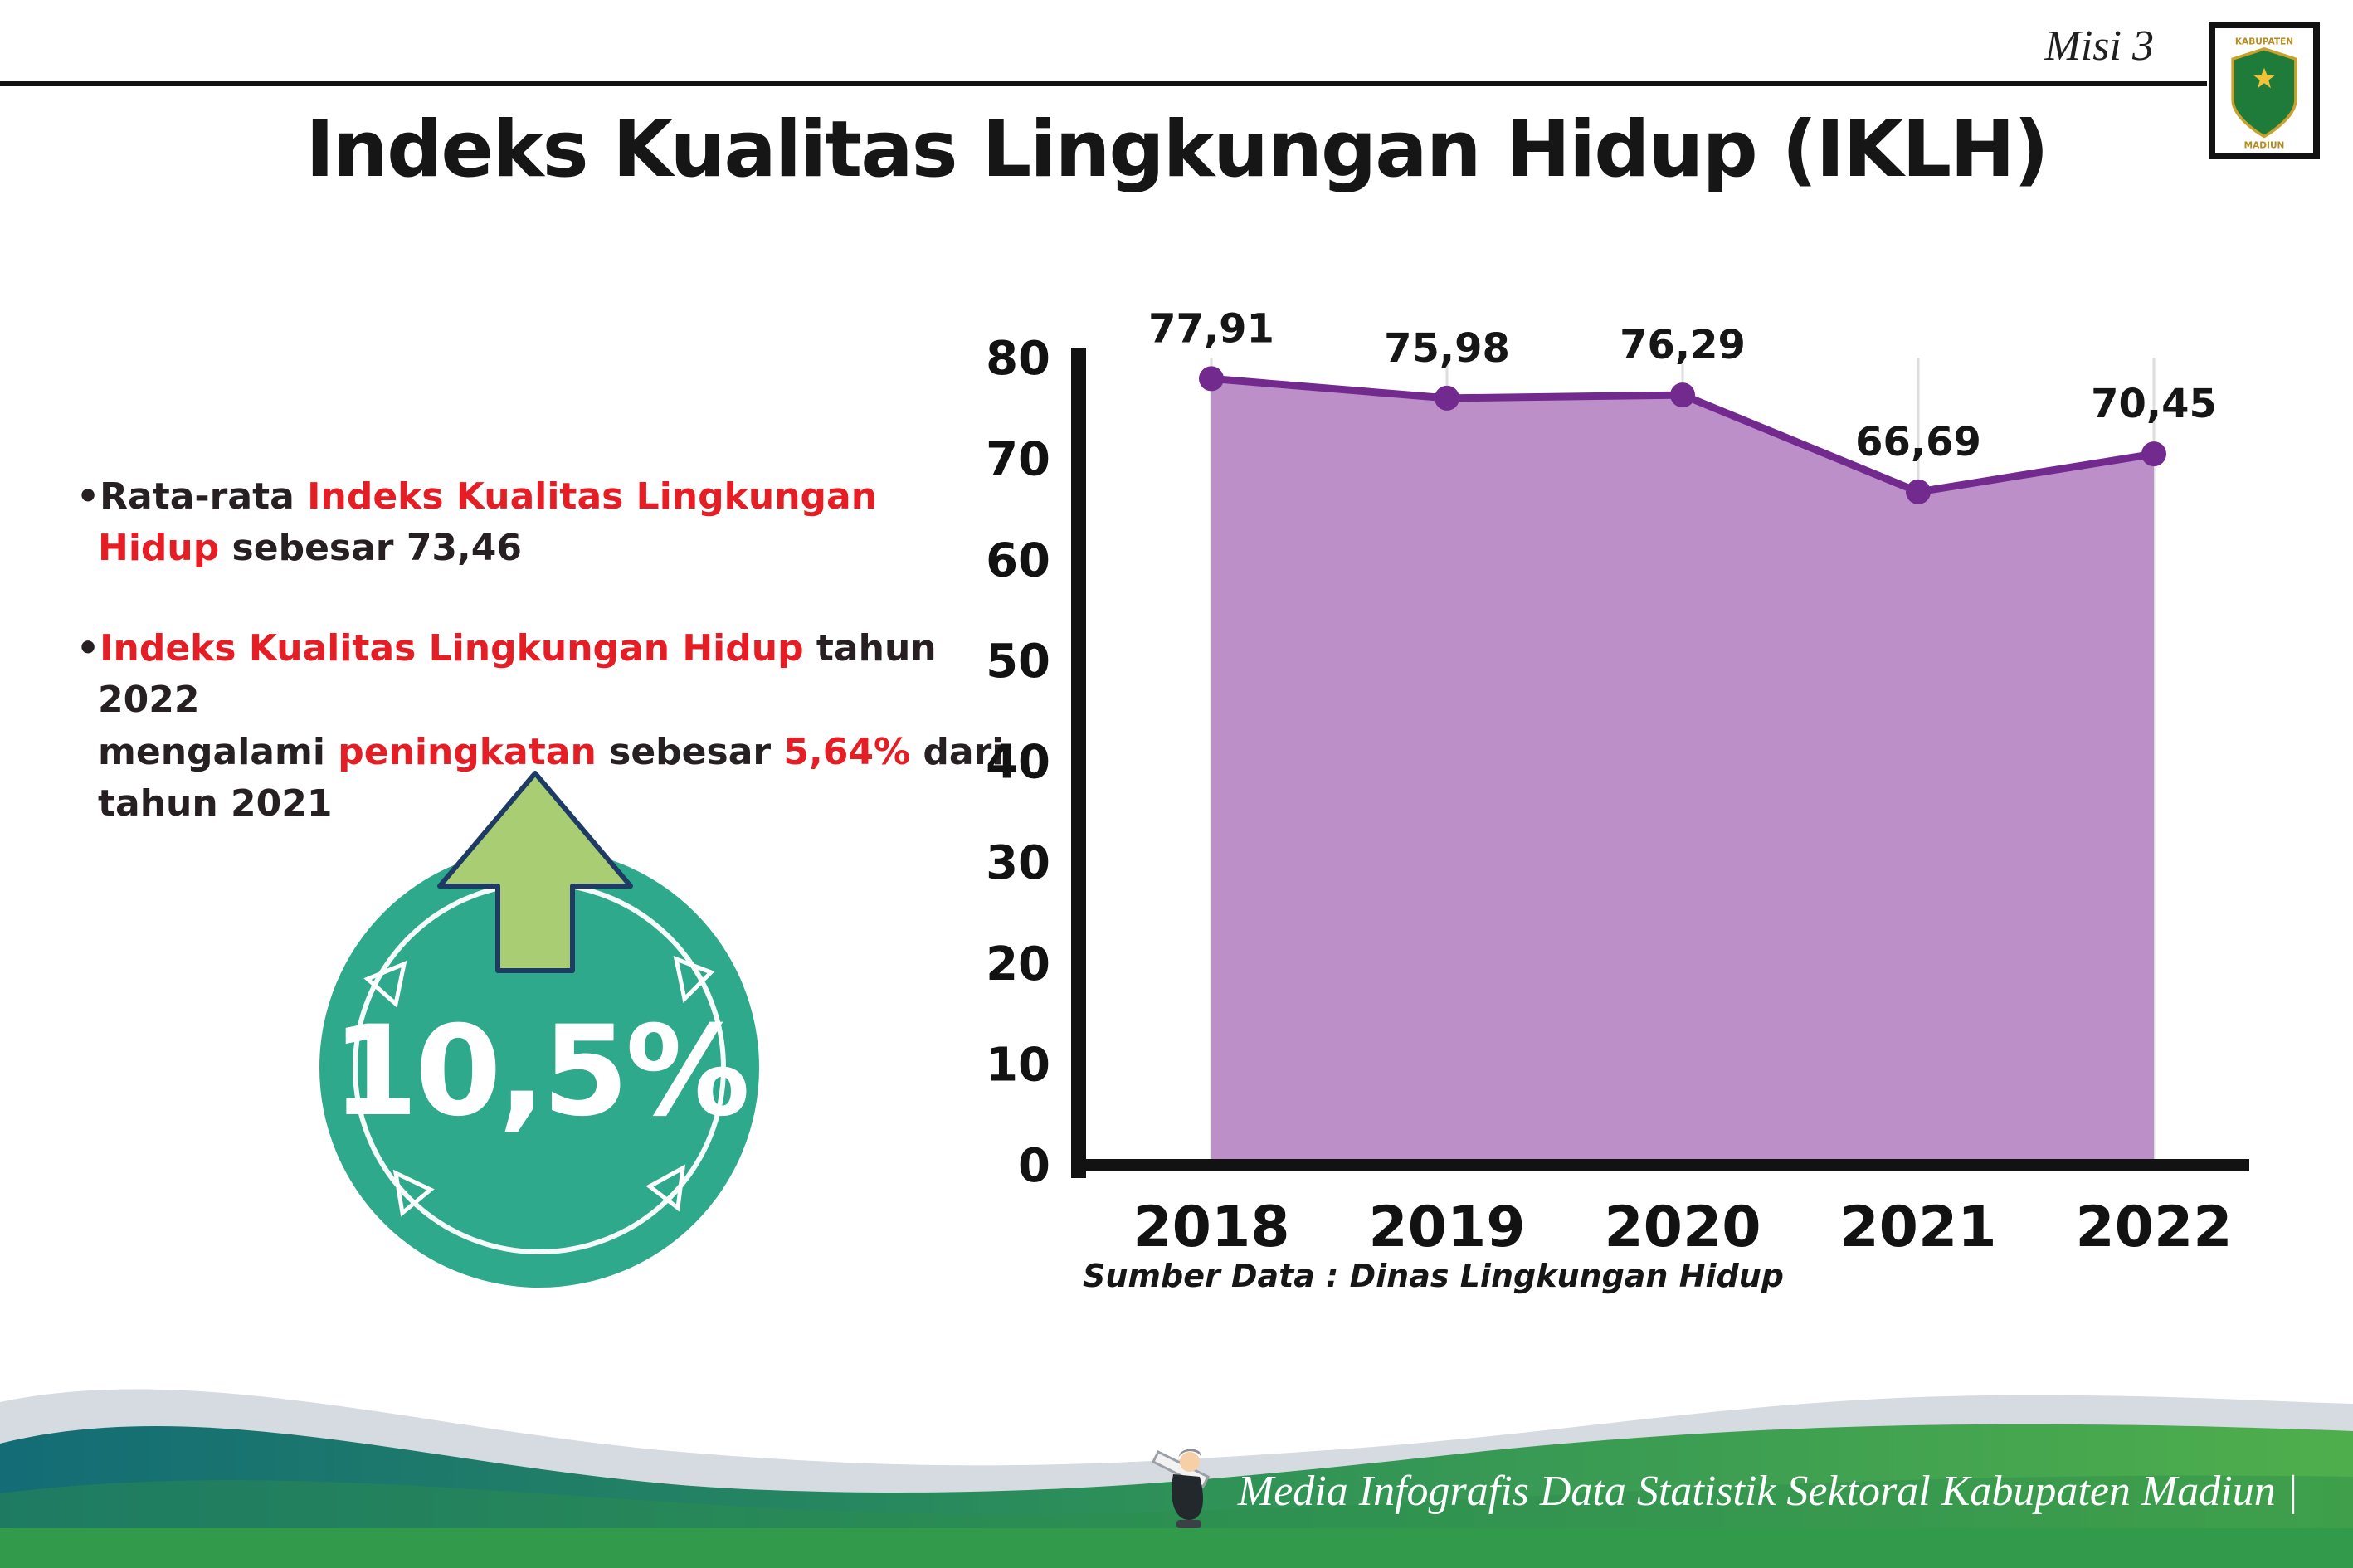 The width and height of the screenshot is (2353, 1568). Describe the element at coordinates (847, 751) in the screenshot. I see `bullet2-percent: 5,64%` at that location.